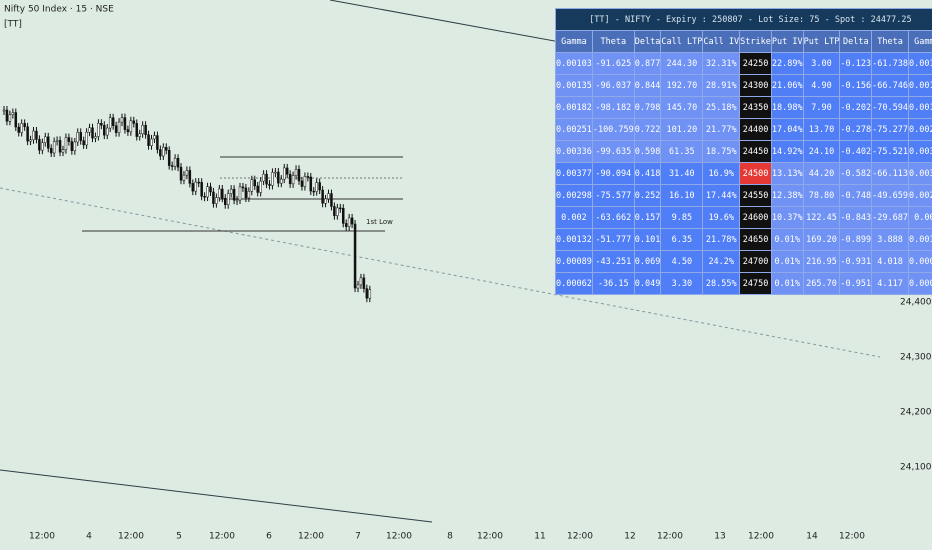  Describe the element at coordinates (682, 217) in the screenshot. I see `table-cell: 9.85` at that location.